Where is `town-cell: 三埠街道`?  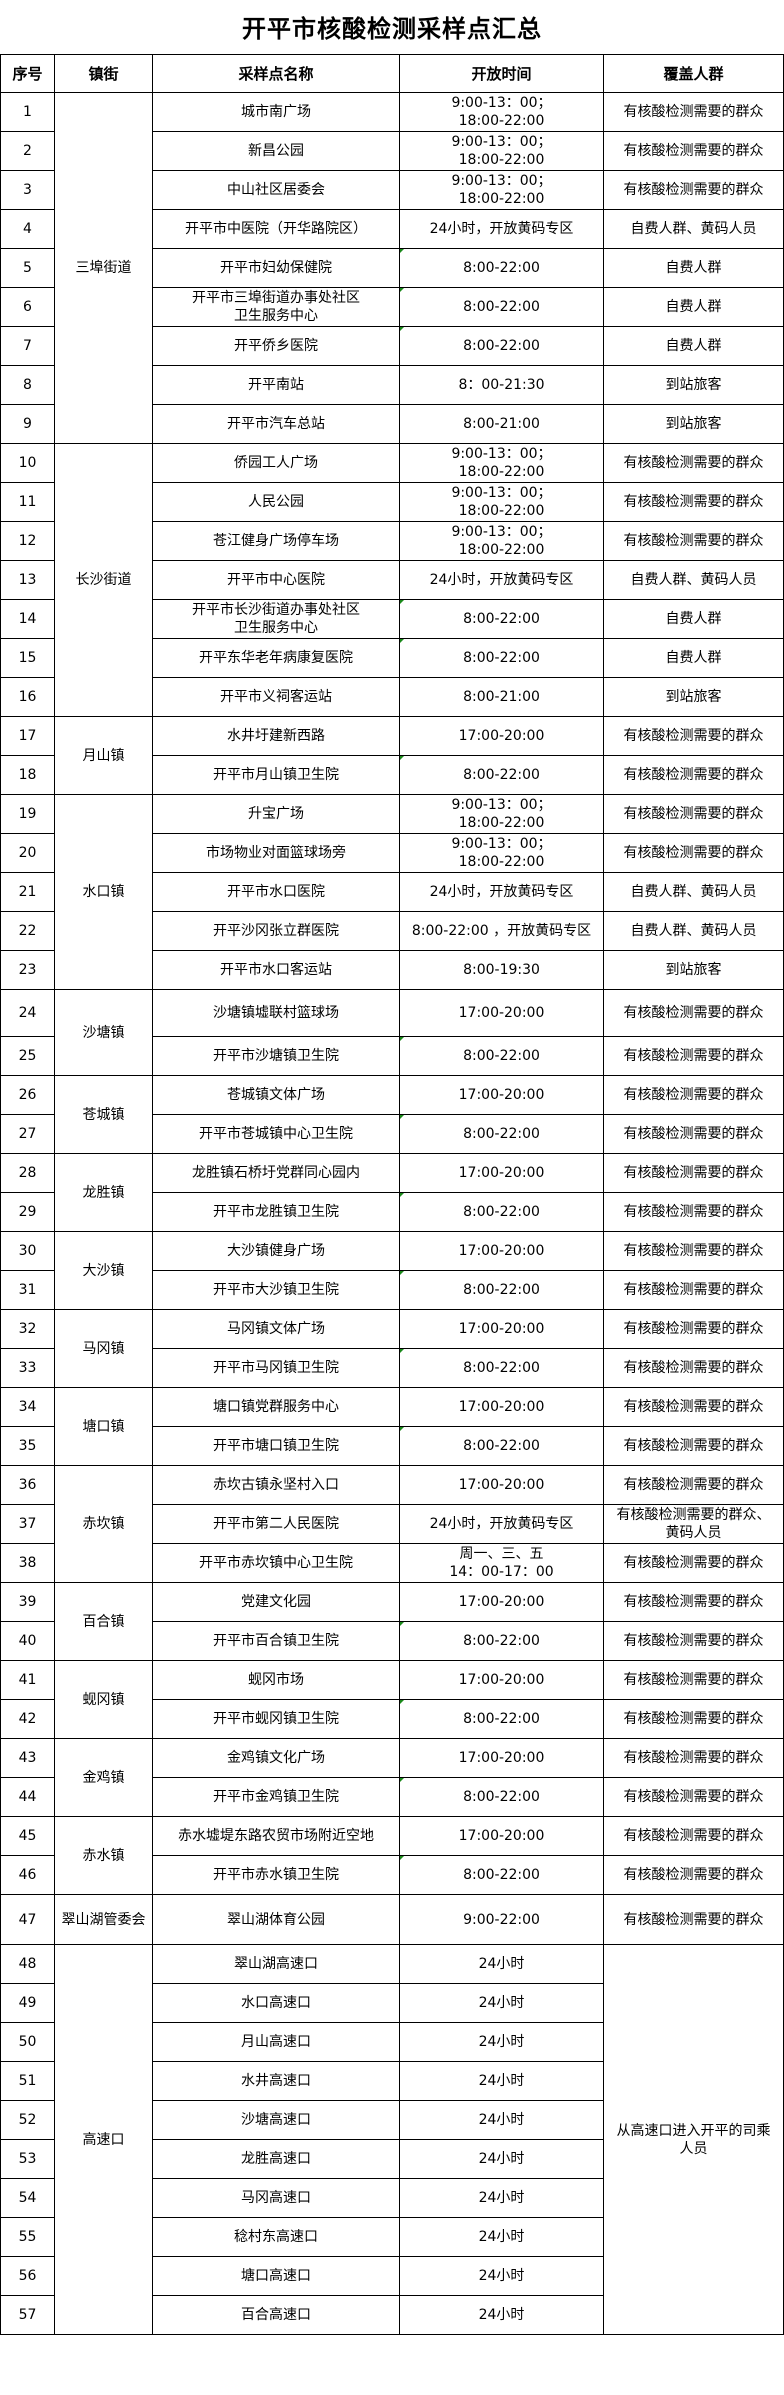 town-cell: 三埠街道 is located at coordinates (103, 268).